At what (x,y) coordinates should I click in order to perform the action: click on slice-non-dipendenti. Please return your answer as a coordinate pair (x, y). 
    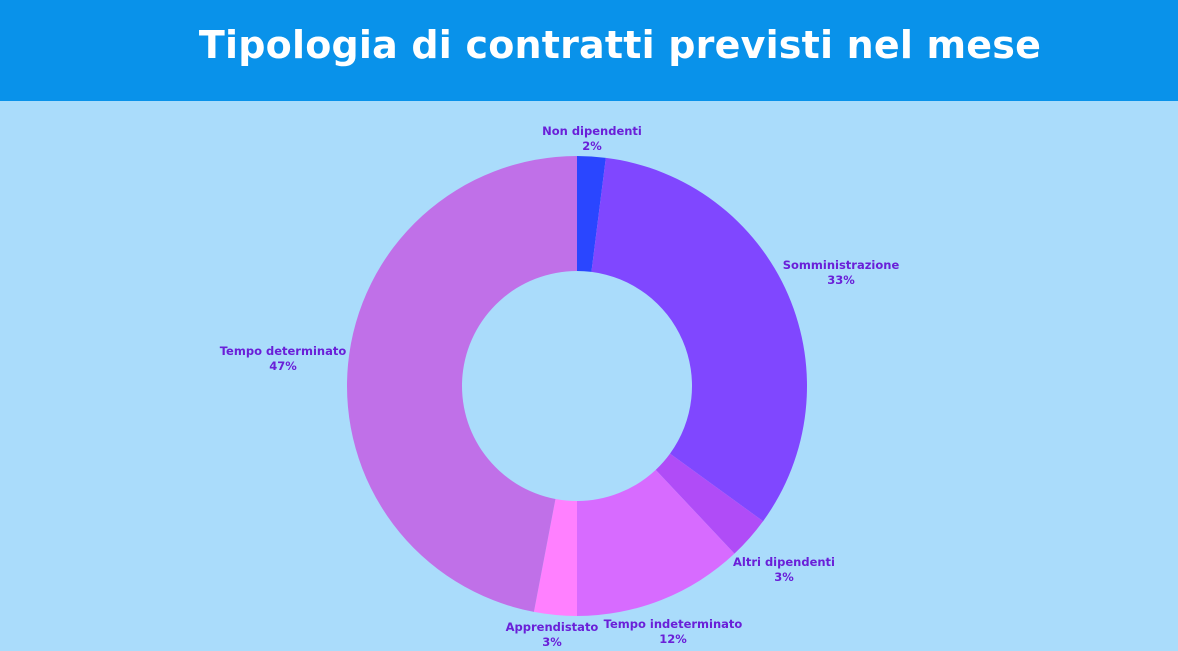
    Looking at the image, I should click on (591, 214).